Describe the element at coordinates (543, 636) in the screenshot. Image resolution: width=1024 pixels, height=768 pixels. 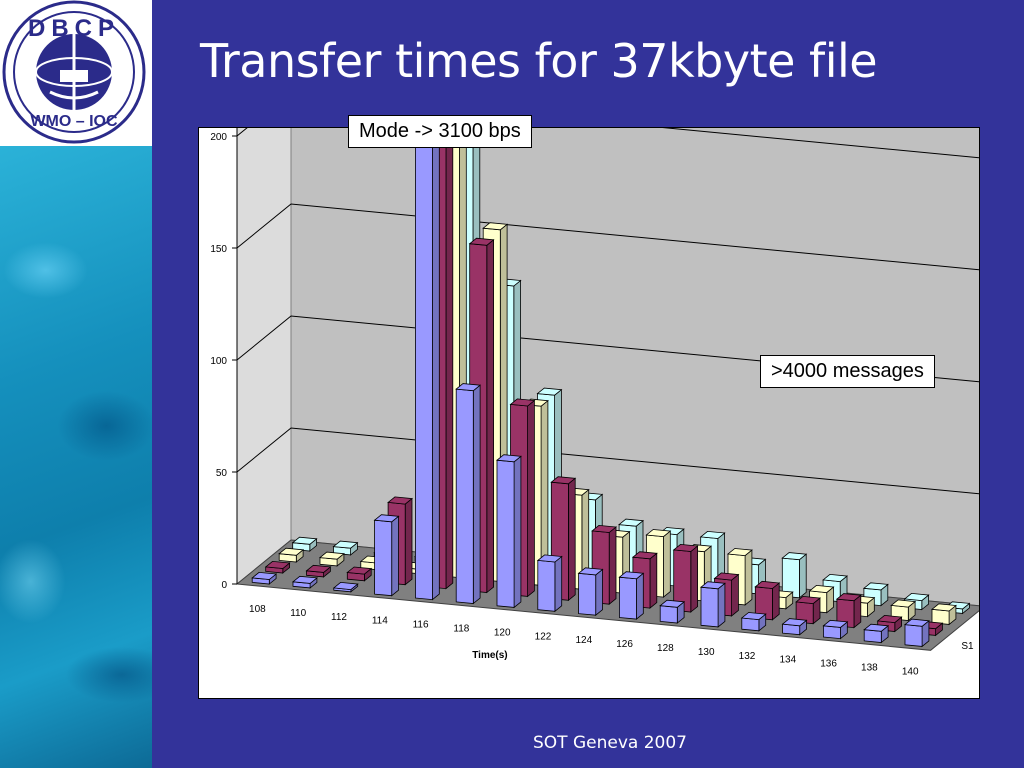
I see `x-tick-label: 122` at that location.